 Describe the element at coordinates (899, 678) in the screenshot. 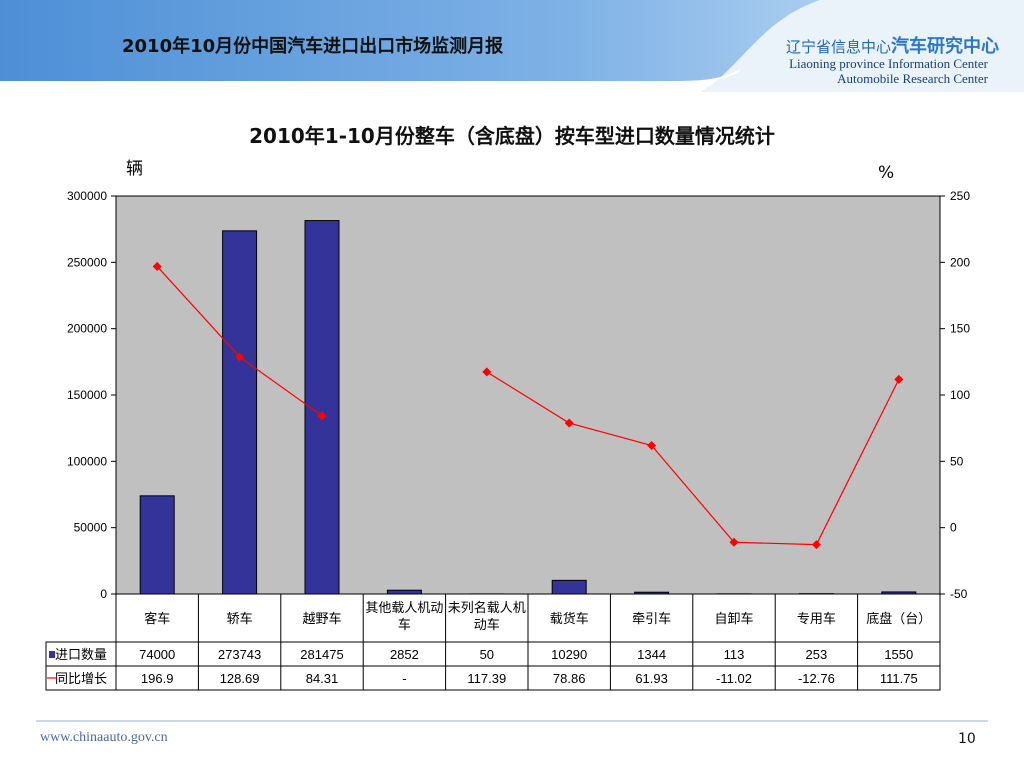

I see `table-value-cell: 111.75` at that location.